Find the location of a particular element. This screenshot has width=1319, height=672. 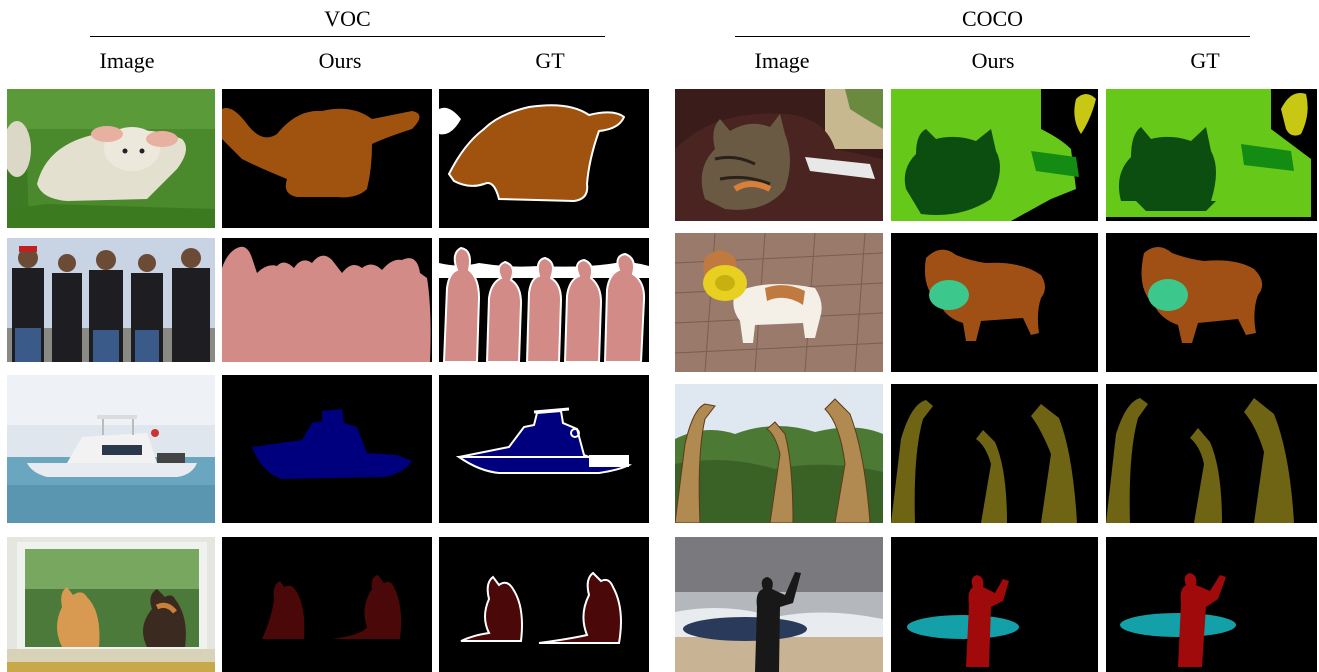

coco-column-label-image: Image is located at coordinates (782, 60).